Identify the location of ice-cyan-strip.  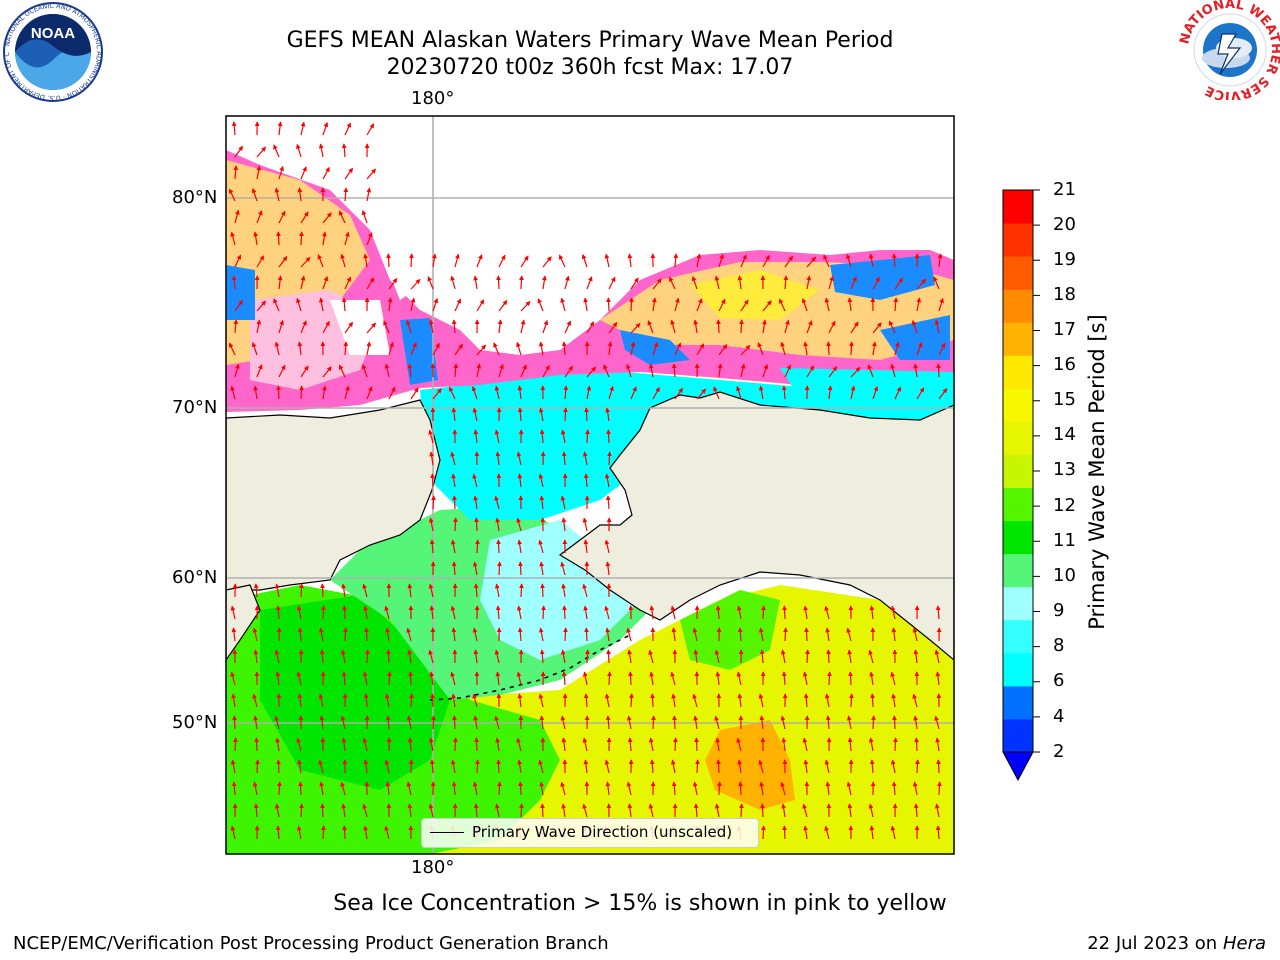
(867, 385).